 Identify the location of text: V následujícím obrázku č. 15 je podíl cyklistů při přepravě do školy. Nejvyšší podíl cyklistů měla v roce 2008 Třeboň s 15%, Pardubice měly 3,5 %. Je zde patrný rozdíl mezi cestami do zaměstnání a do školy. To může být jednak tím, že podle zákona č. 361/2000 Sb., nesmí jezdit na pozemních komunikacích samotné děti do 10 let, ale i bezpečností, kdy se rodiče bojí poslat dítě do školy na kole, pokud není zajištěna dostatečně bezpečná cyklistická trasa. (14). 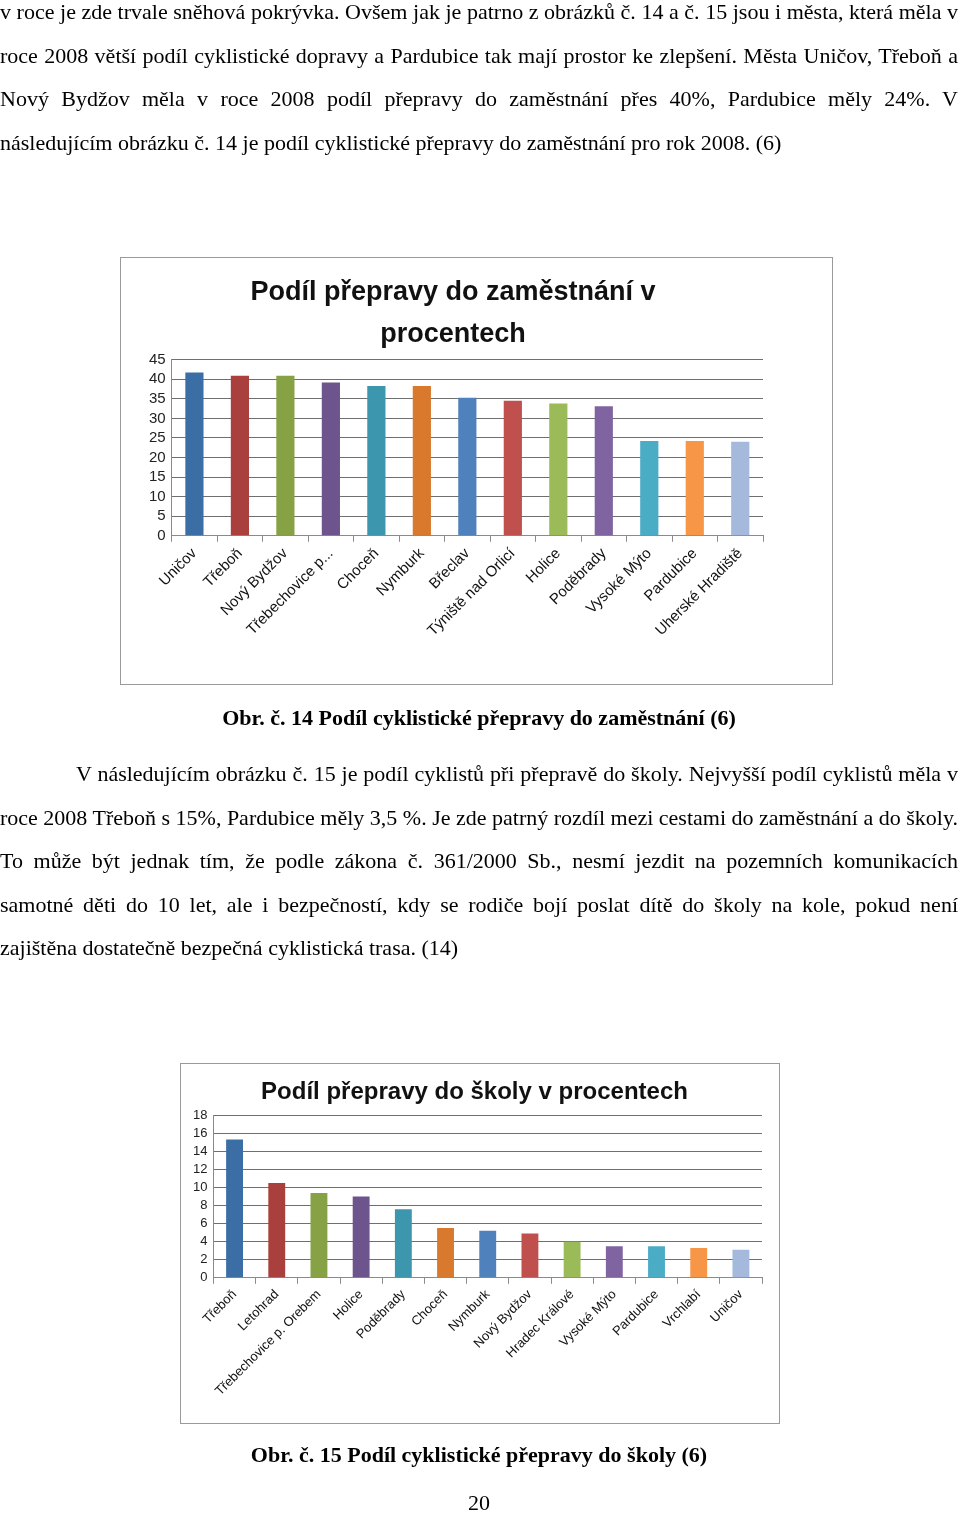
(479, 861).